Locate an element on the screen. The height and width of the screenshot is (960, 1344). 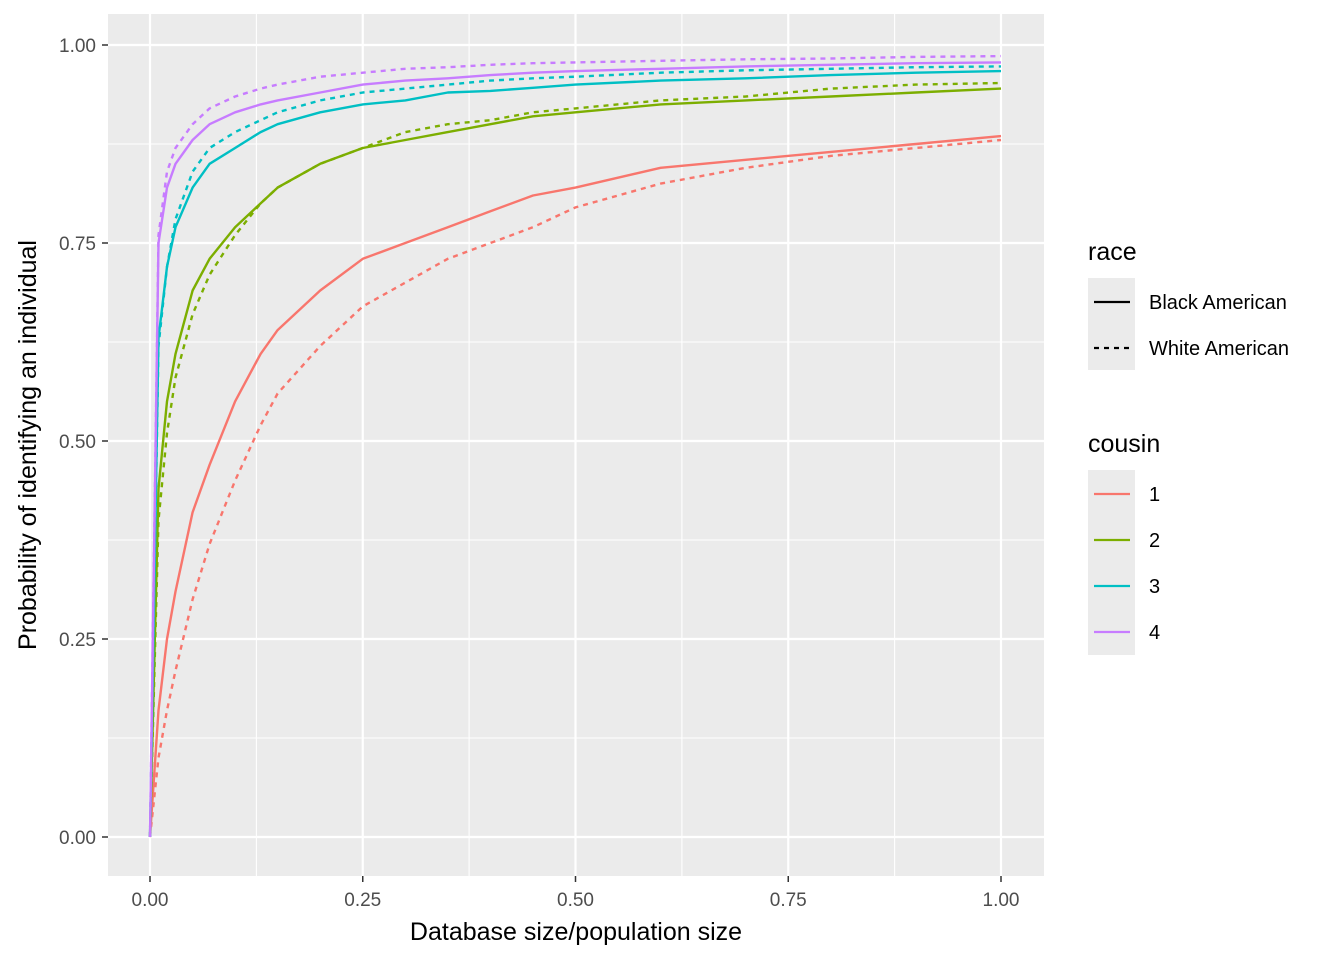
y-tick-label: 0.00 is located at coordinates (77, 838).